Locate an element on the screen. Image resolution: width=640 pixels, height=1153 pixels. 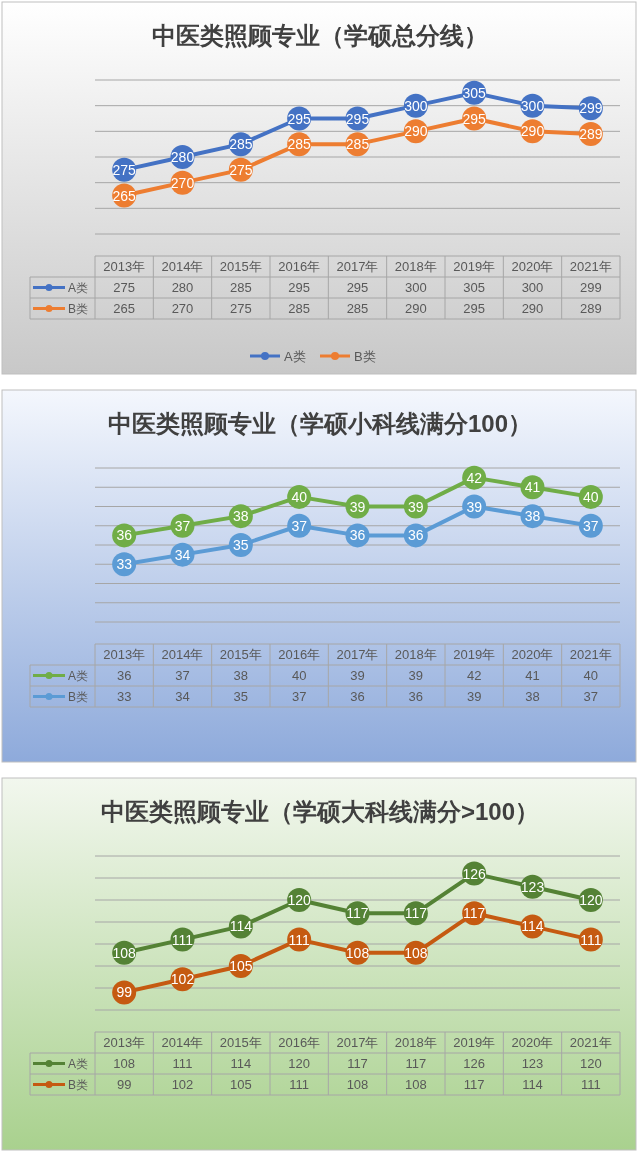
x-tick-label: 2018年 is located at coordinates (415, 1042).